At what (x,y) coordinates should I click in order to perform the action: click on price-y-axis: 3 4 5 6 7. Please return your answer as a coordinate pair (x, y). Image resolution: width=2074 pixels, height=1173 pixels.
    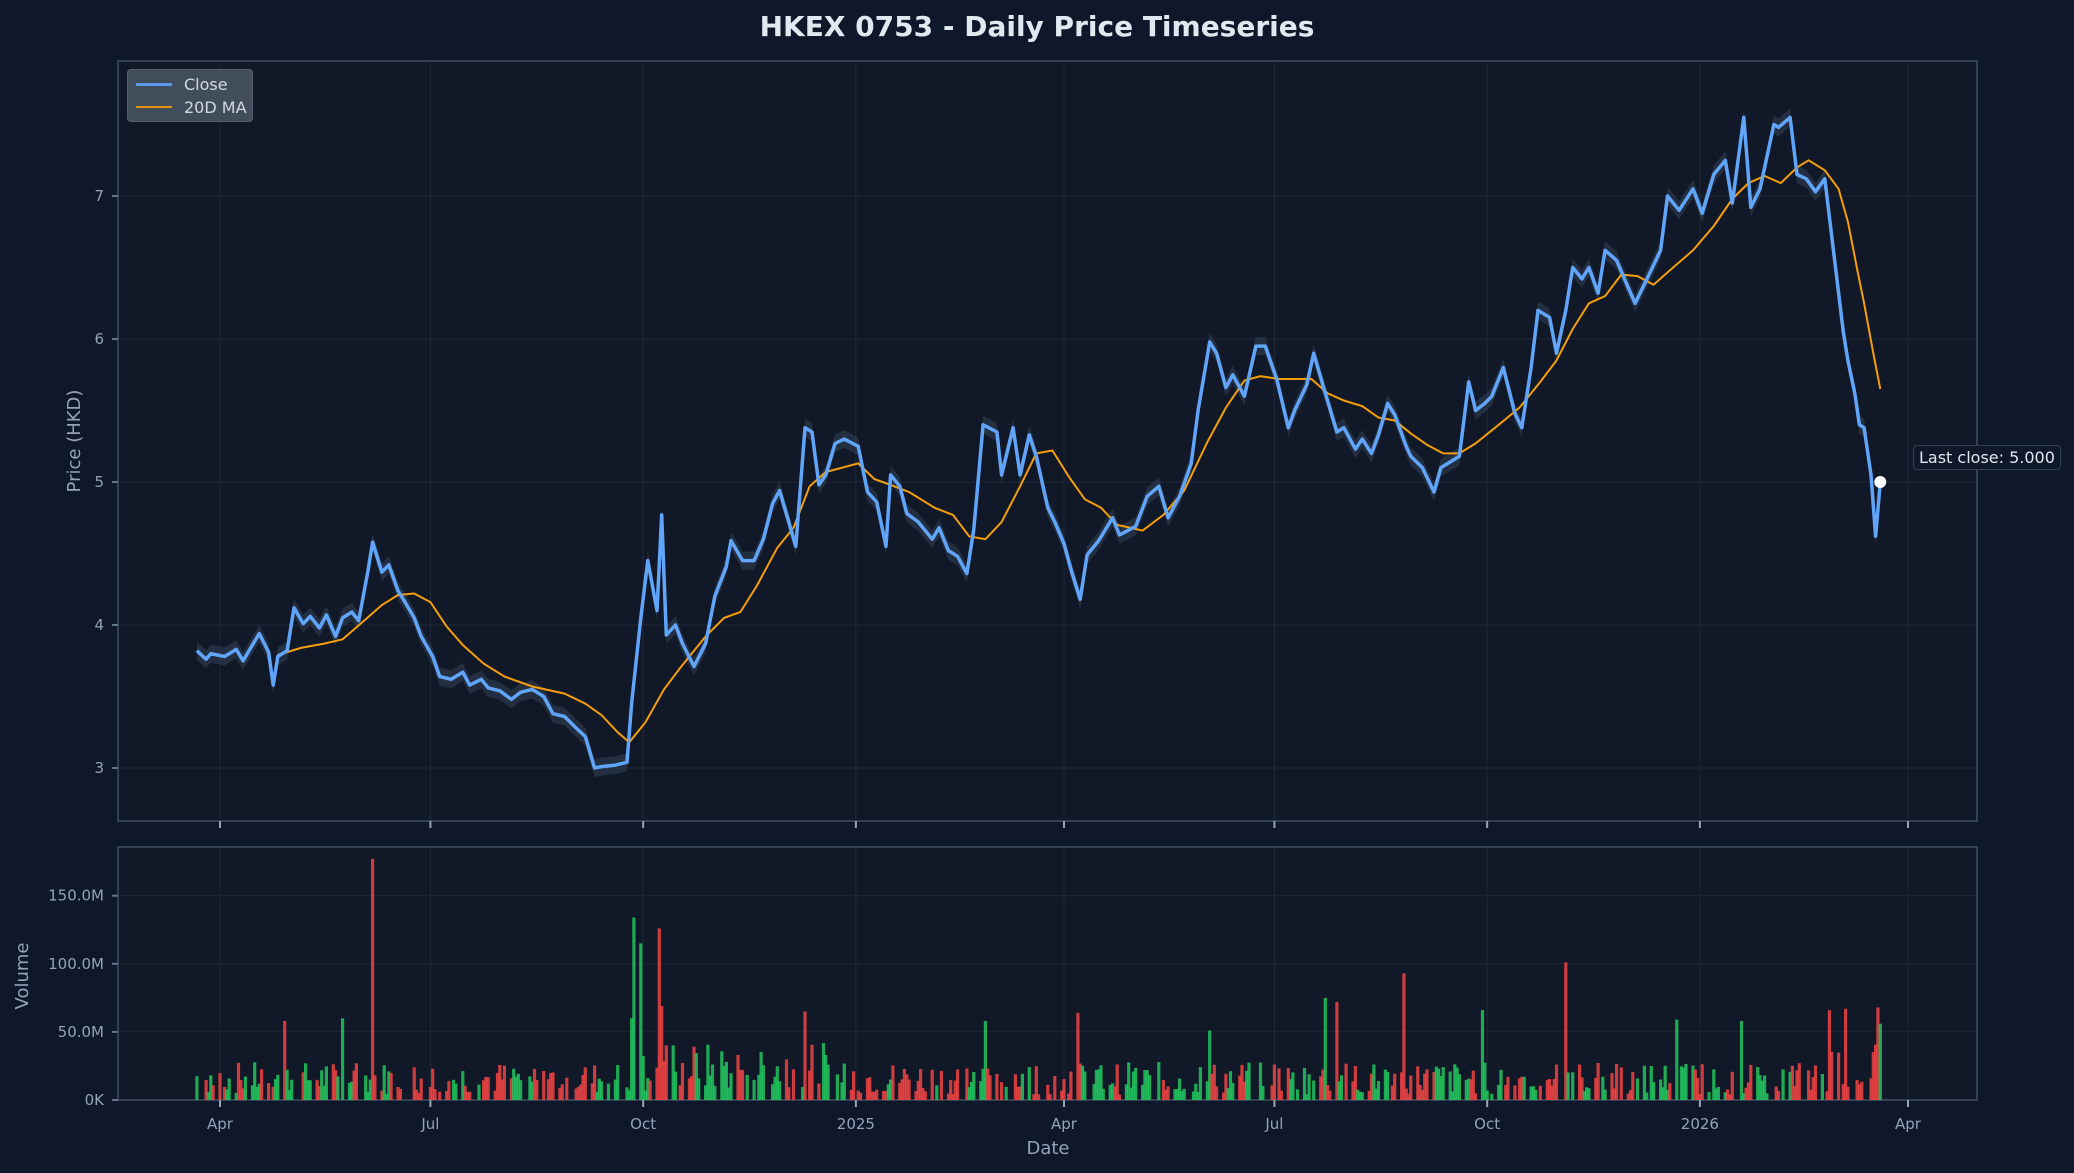
    Looking at the image, I should click on (106, 482).